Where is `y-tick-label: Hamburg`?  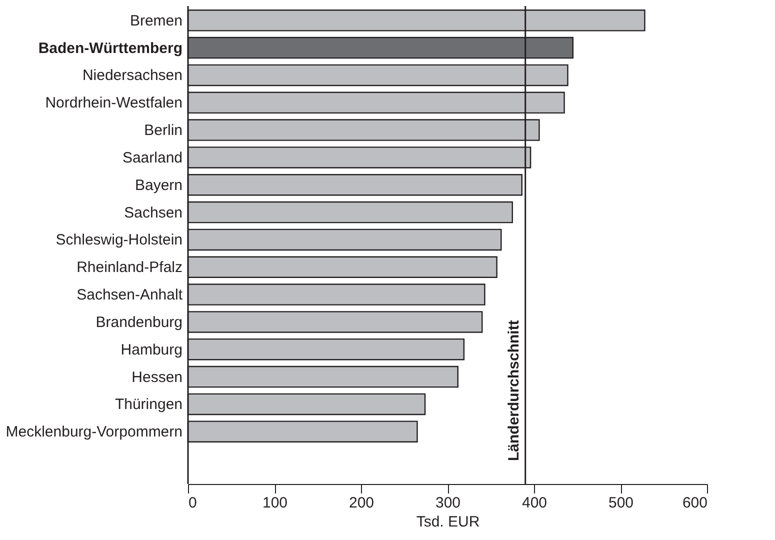
y-tick-label: Hamburg is located at coordinates (151, 349).